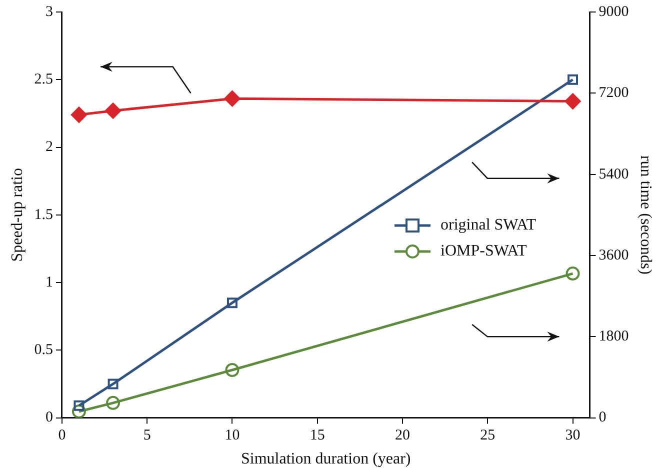  What do you see at coordinates (613, 93) in the screenshot?
I see `y2-tick-label: 7200` at bounding box center [613, 93].